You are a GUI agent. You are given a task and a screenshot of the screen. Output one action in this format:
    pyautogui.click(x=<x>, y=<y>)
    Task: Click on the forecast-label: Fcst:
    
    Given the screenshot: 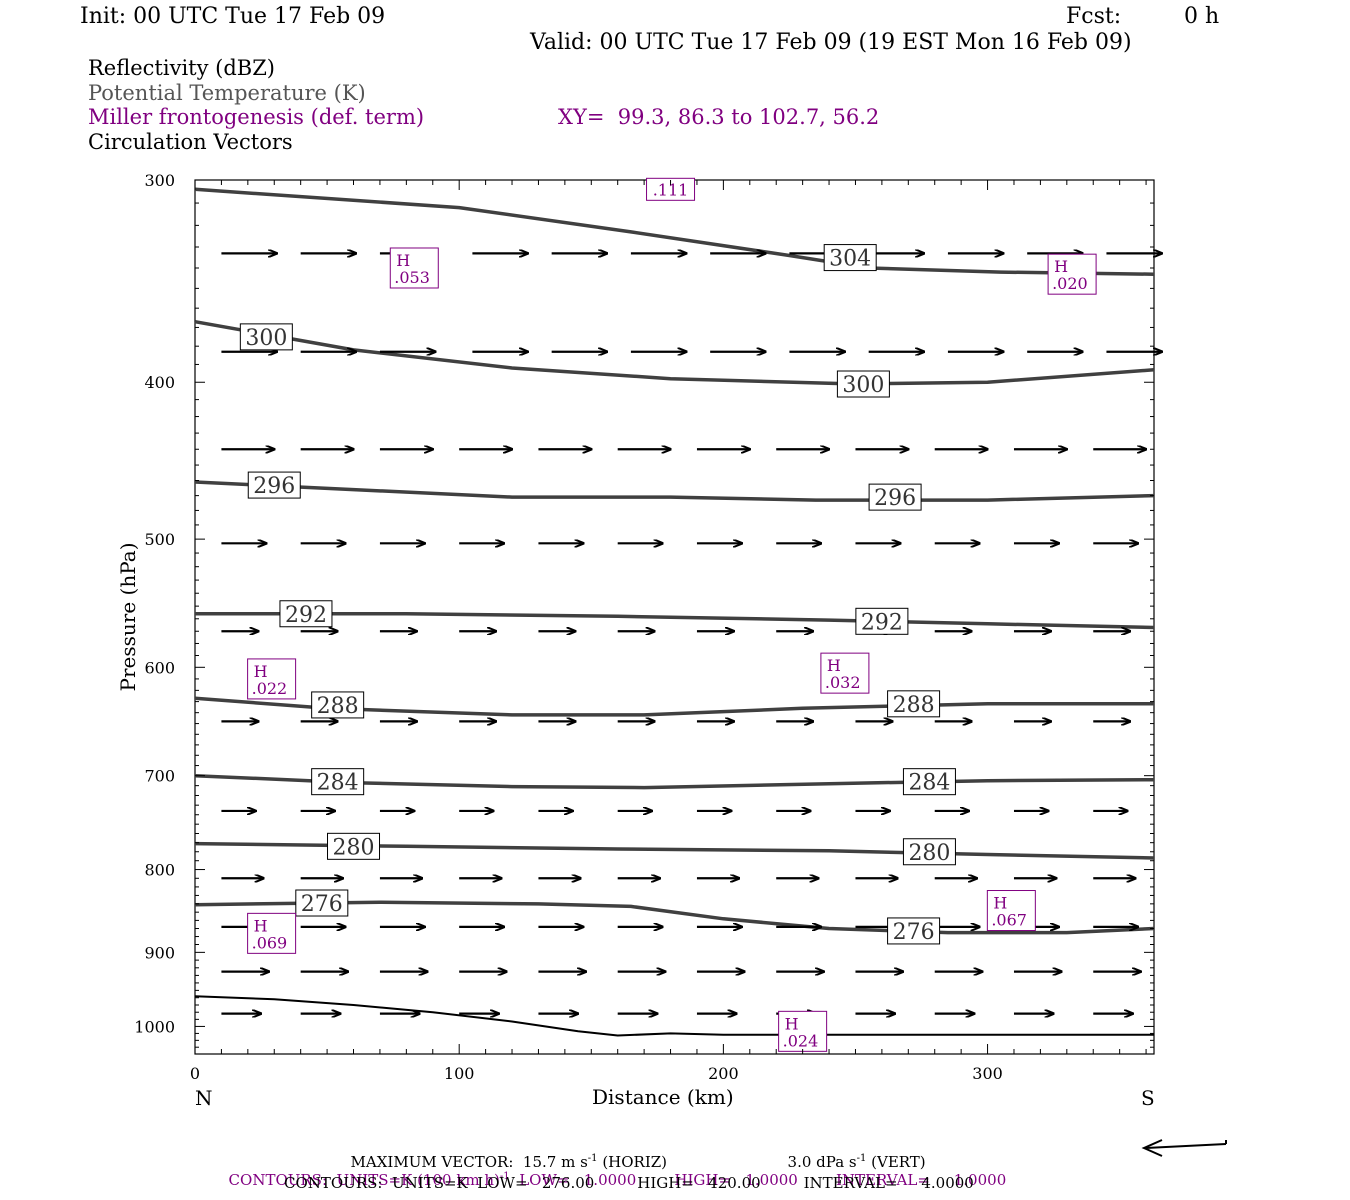 What is the action you would take?
    pyautogui.click(x=1094, y=16)
    